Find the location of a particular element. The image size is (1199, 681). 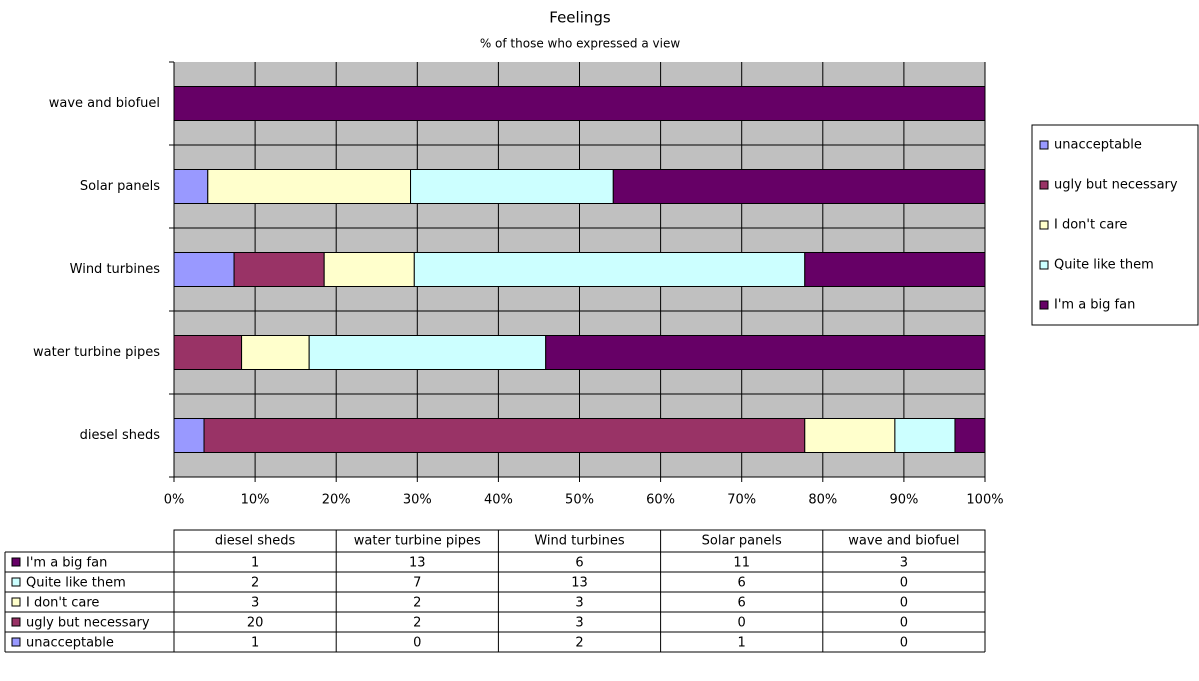

table-cell: 20 is located at coordinates (255, 623).